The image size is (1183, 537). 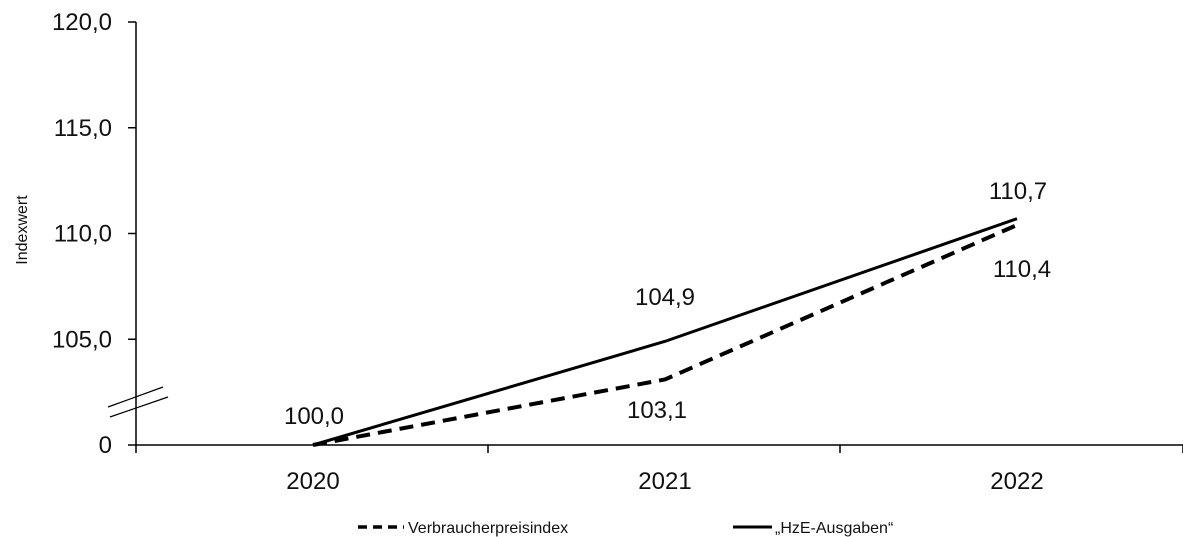 I want to click on x-tick-label: 2020, so click(x=312, y=481).